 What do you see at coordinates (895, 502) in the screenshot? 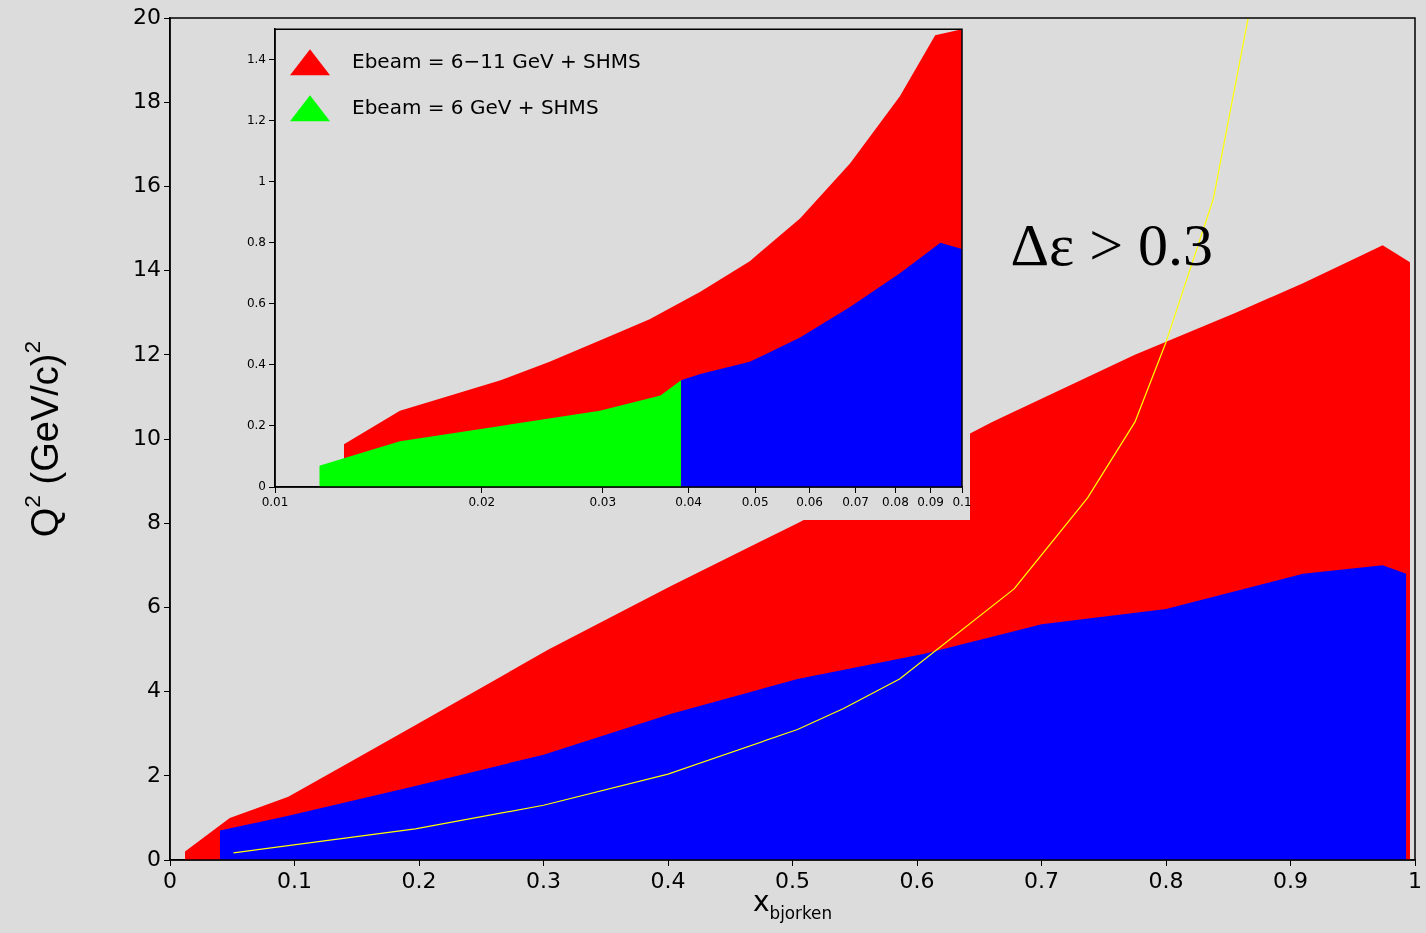
I see `x-tick-label: 0.08` at bounding box center [895, 502].